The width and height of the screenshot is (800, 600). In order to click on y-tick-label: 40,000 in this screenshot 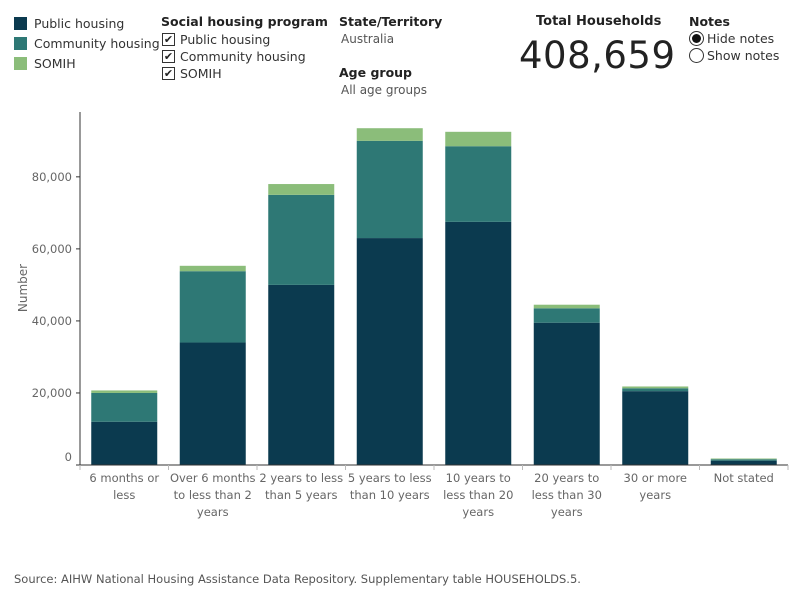, I will do `click(52, 321)`.